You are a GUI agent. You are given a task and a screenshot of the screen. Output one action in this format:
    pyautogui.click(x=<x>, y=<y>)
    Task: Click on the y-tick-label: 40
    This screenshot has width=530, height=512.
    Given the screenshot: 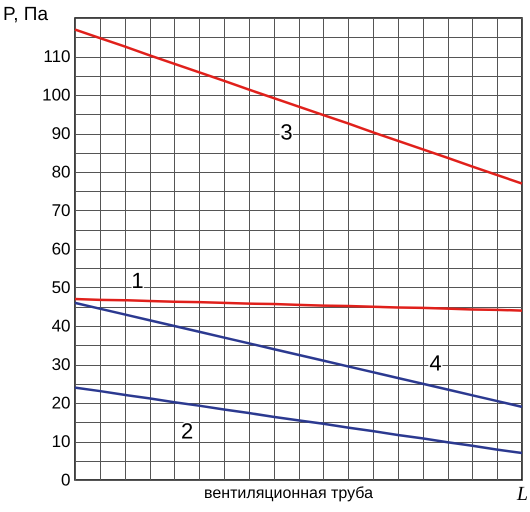 What is the action you would take?
    pyautogui.click(x=61, y=326)
    